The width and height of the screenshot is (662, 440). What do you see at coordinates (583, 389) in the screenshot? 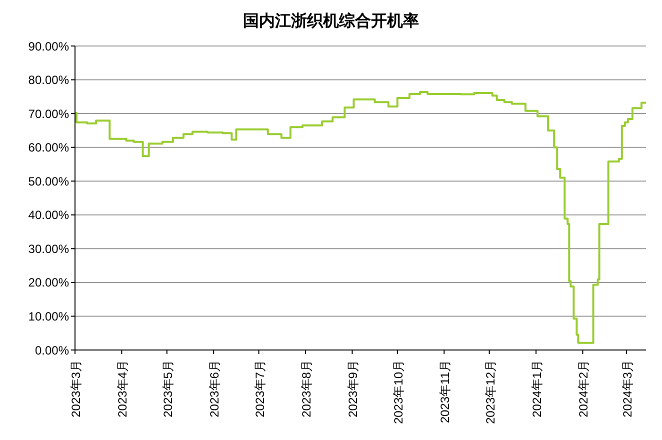
I see `x-tick-label: 2024年2月` at bounding box center [583, 389].